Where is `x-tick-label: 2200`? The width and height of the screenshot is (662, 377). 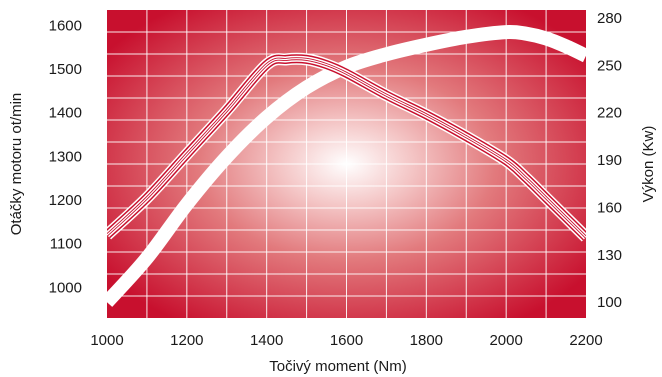 x-tick-label: 2200 is located at coordinates (585, 340).